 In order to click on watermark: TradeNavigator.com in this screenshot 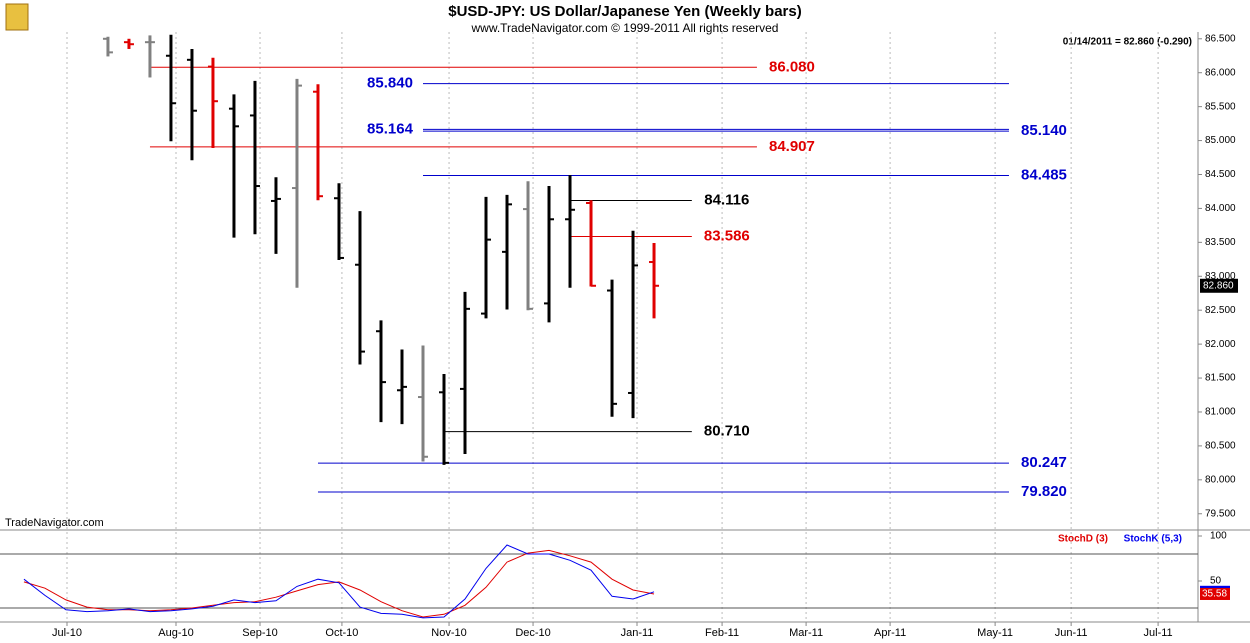, I will do `click(54, 523)`.